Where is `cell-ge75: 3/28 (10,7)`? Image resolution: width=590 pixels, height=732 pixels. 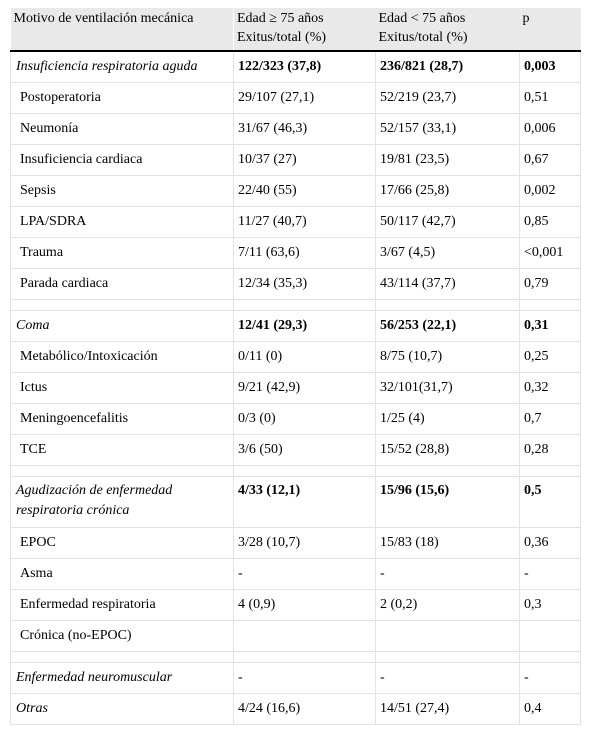
cell-ge75: 3/28 (10,7) is located at coordinates (304, 542).